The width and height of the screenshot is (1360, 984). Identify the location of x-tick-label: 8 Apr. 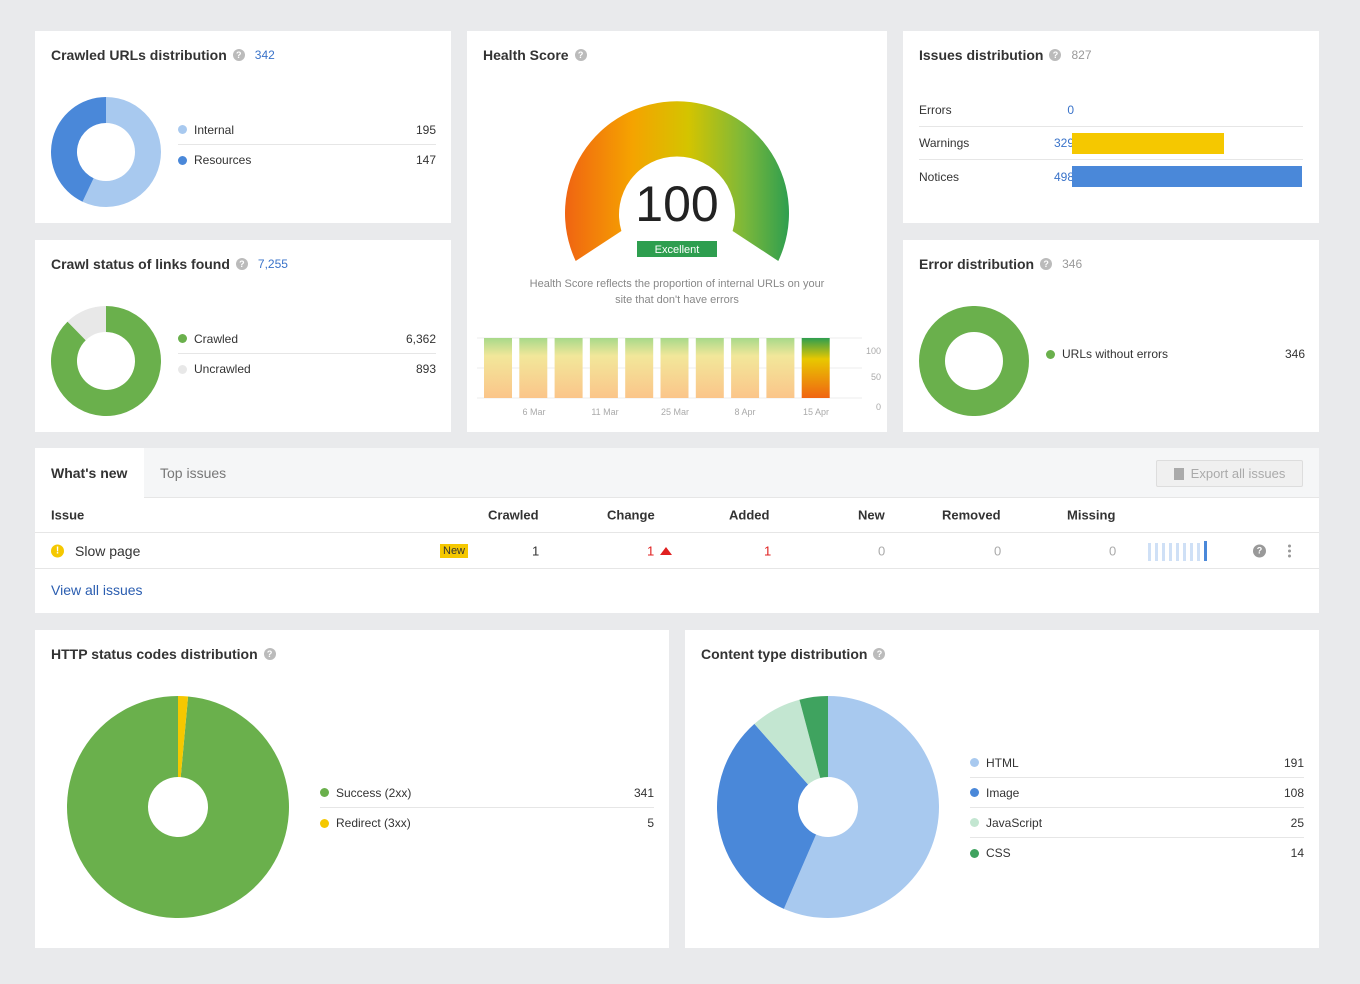
(744, 412).